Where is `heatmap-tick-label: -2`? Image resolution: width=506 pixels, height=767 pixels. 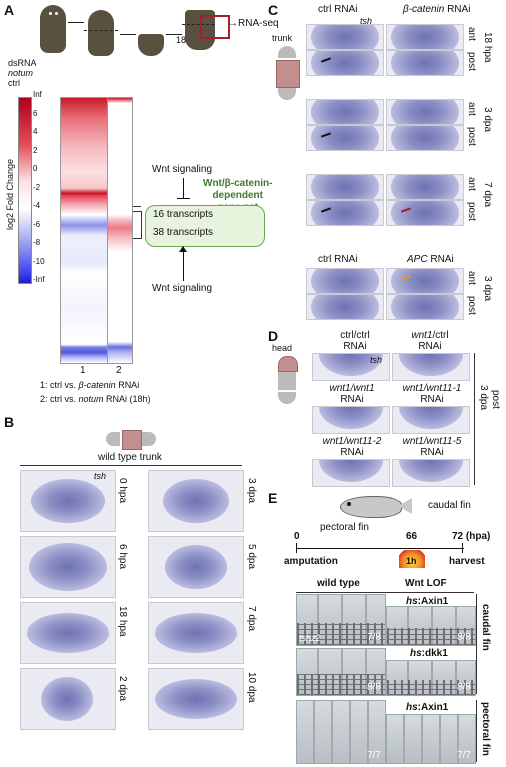 heatmap-tick-label: -2 is located at coordinates (37, 187).